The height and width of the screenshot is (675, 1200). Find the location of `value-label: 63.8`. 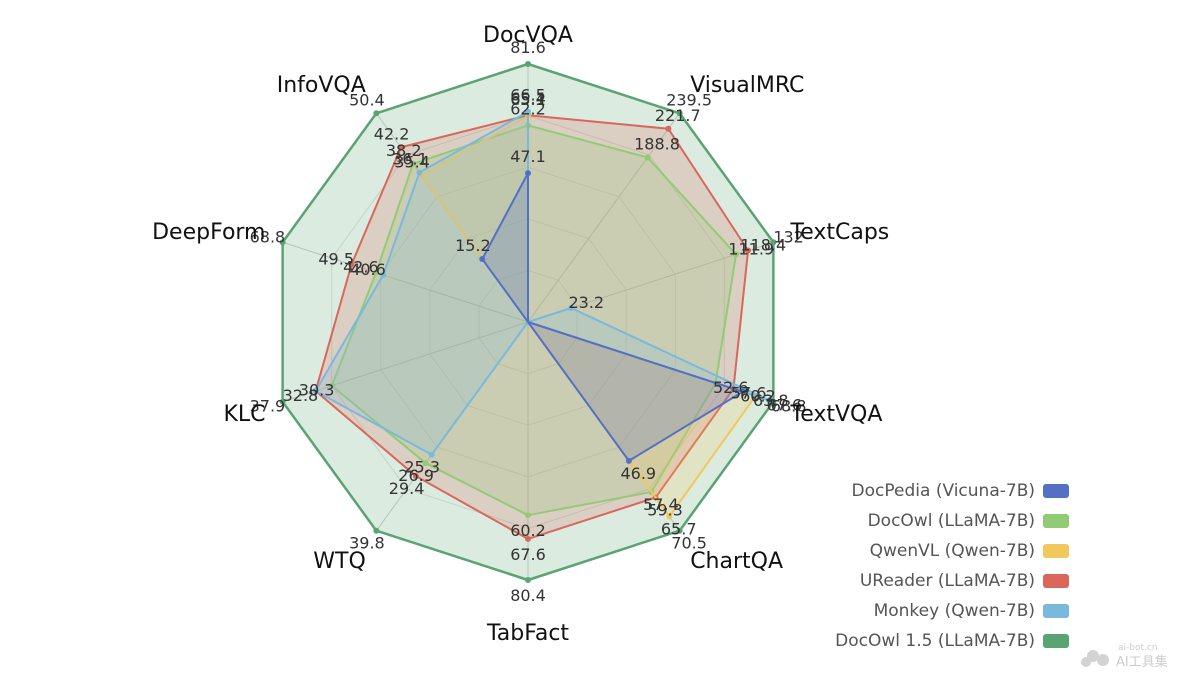

value-label: 63.8 is located at coordinates (771, 400).